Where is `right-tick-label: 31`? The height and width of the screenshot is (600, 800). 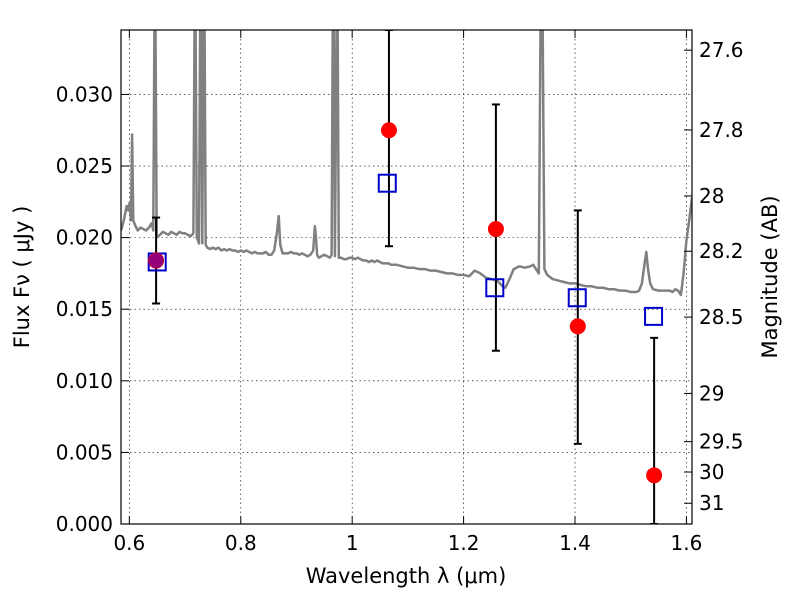
right-tick-label: 31 is located at coordinates (711, 503).